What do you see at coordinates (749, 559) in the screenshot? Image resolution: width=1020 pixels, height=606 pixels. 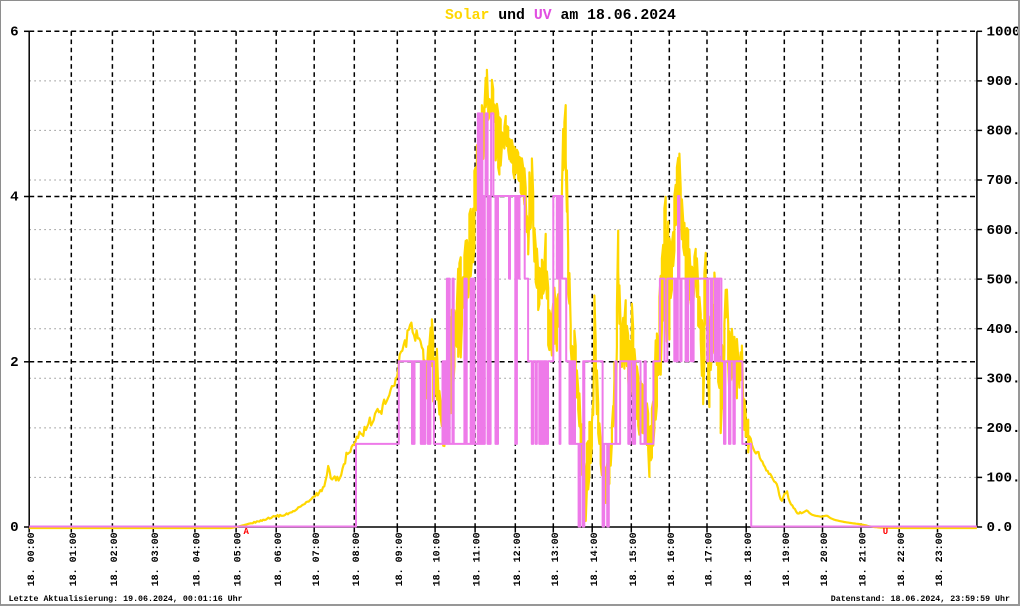 I see `svg-text: 18. 18:00` at bounding box center [749, 559].